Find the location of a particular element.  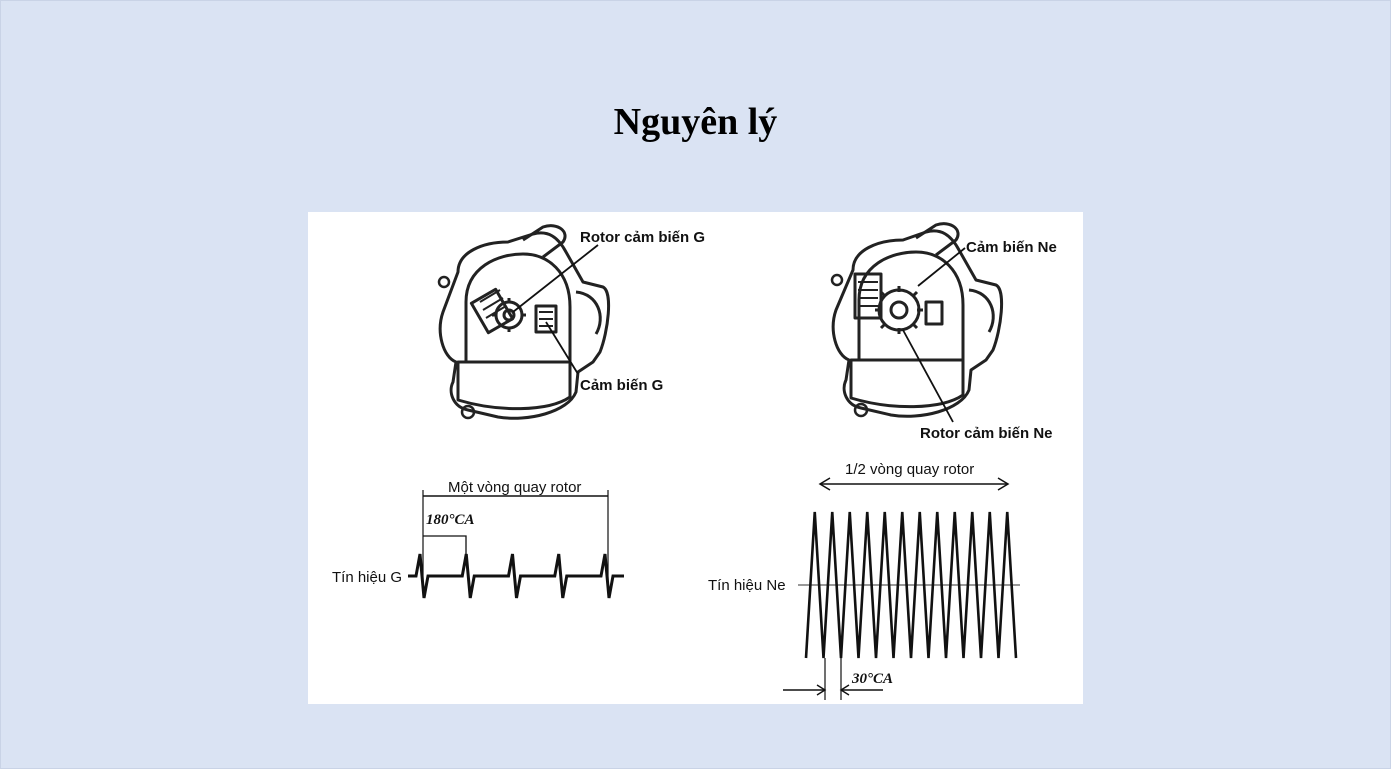

ne-30ca-label: 30°CA is located at coordinates (872, 679).